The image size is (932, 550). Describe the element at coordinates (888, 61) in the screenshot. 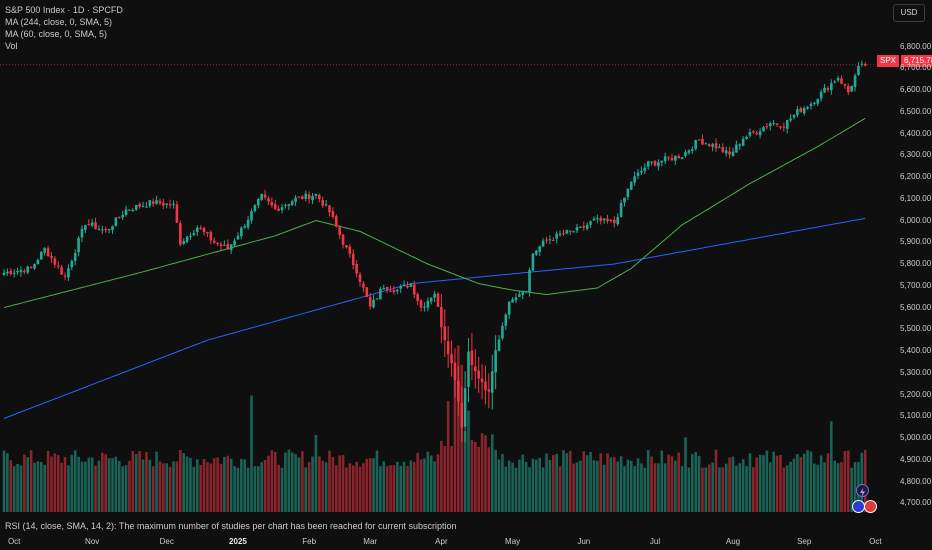

I see `last-price-symbol: SPX` at that location.